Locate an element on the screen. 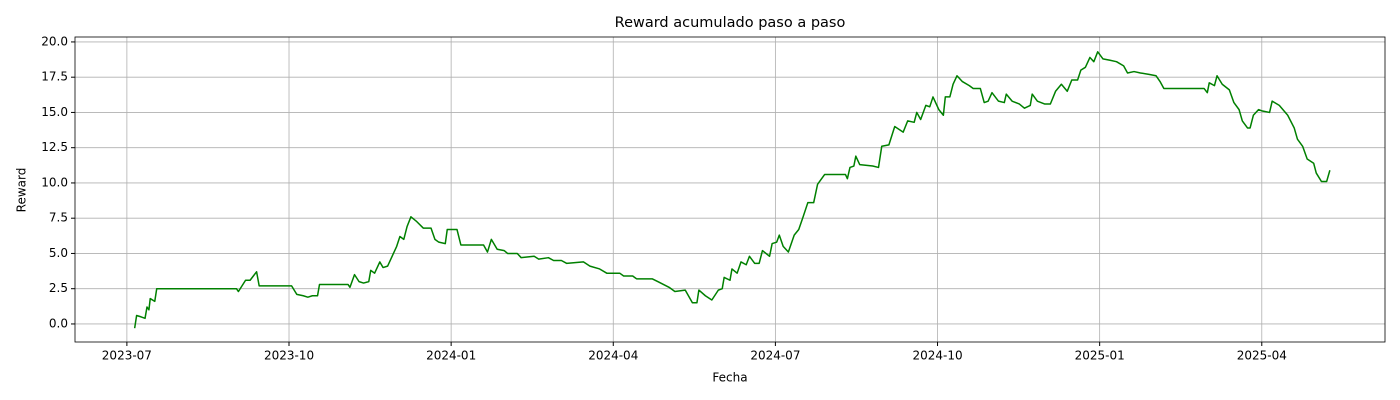 The width and height of the screenshot is (1400, 400). y-tick-label: 15.0 is located at coordinates (54, 112).